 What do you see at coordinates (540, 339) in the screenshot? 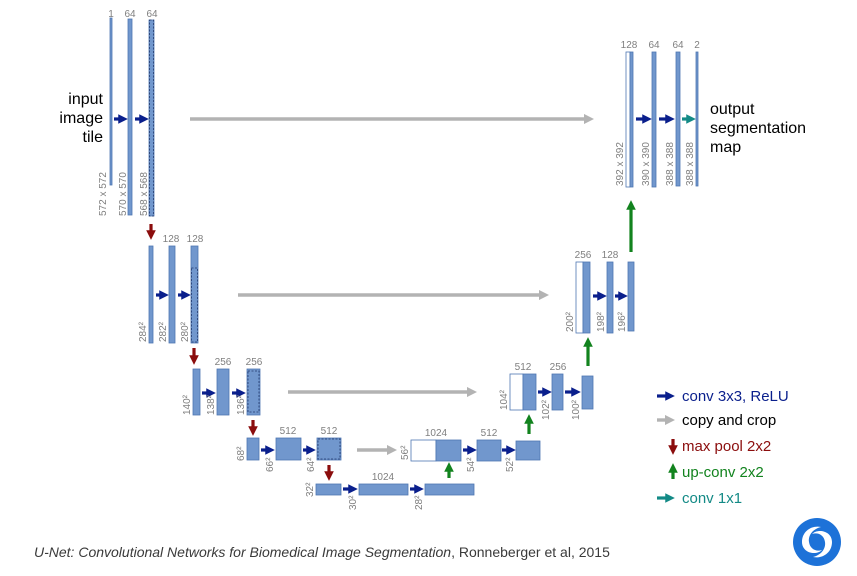
I see `upconv-arrows` at bounding box center [540, 339].